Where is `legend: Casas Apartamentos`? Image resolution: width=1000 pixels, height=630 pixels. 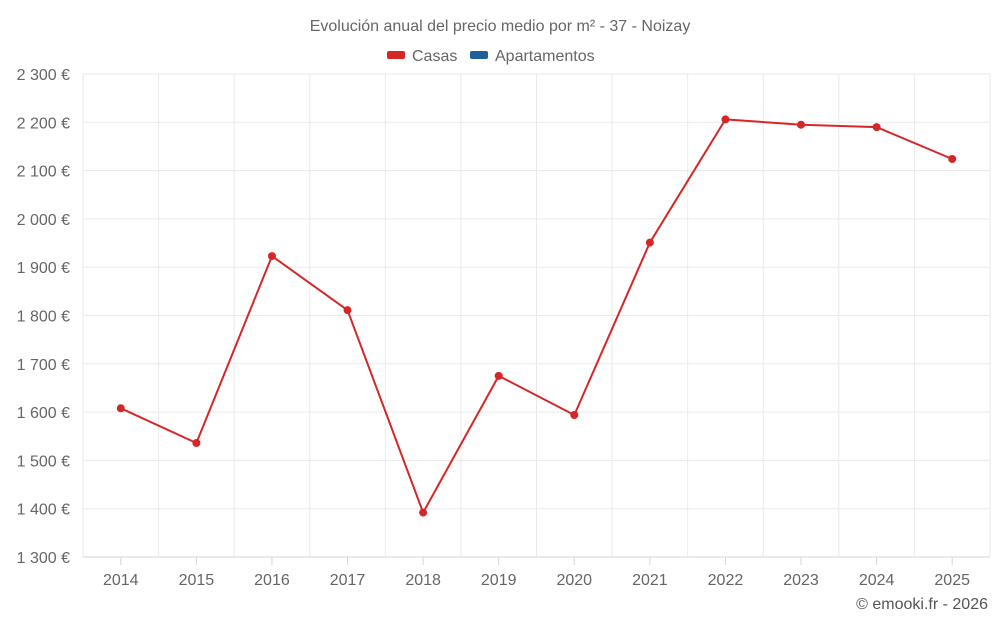
legend: Casas Apartamentos is located at coordinates (491, 56).